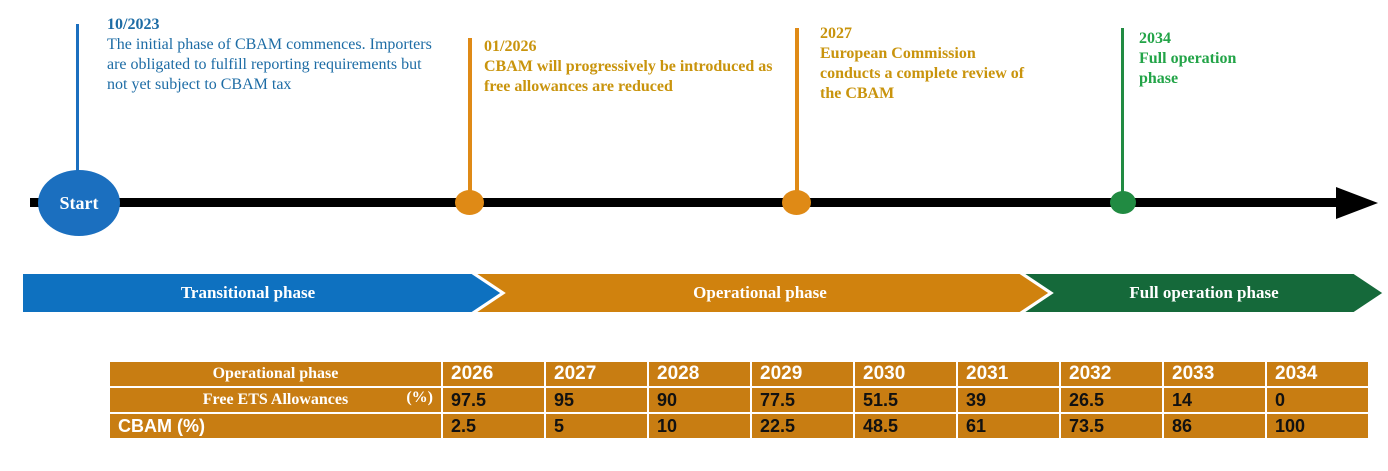 The image size is (1388, 471). I want to click on milestone-stem-2034, so click(1122, 113).